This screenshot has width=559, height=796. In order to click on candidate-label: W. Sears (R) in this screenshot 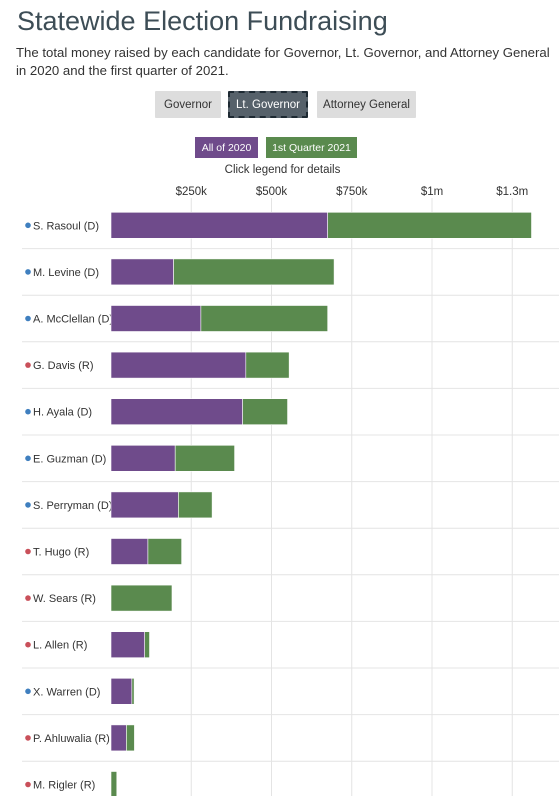, I will do `click(64, 599)`.